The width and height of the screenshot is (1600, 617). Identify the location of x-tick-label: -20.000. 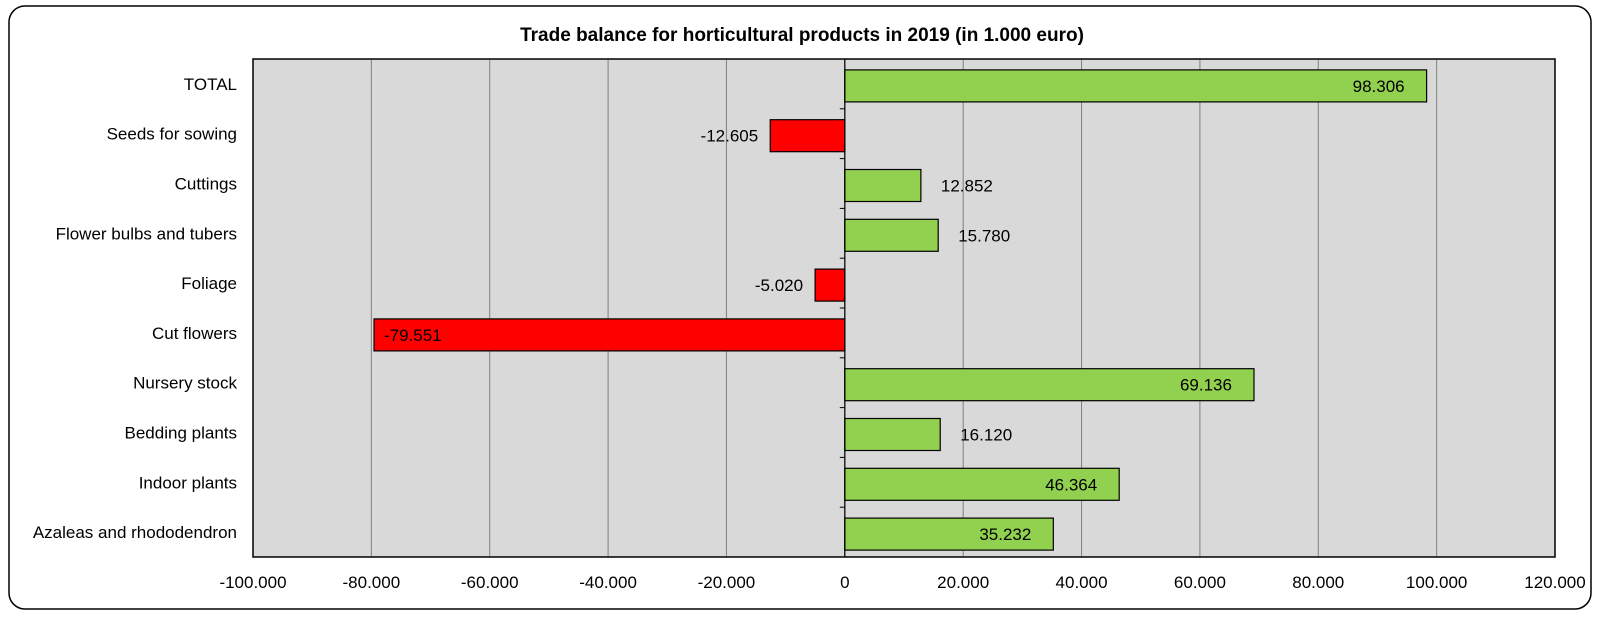
(727, 582).